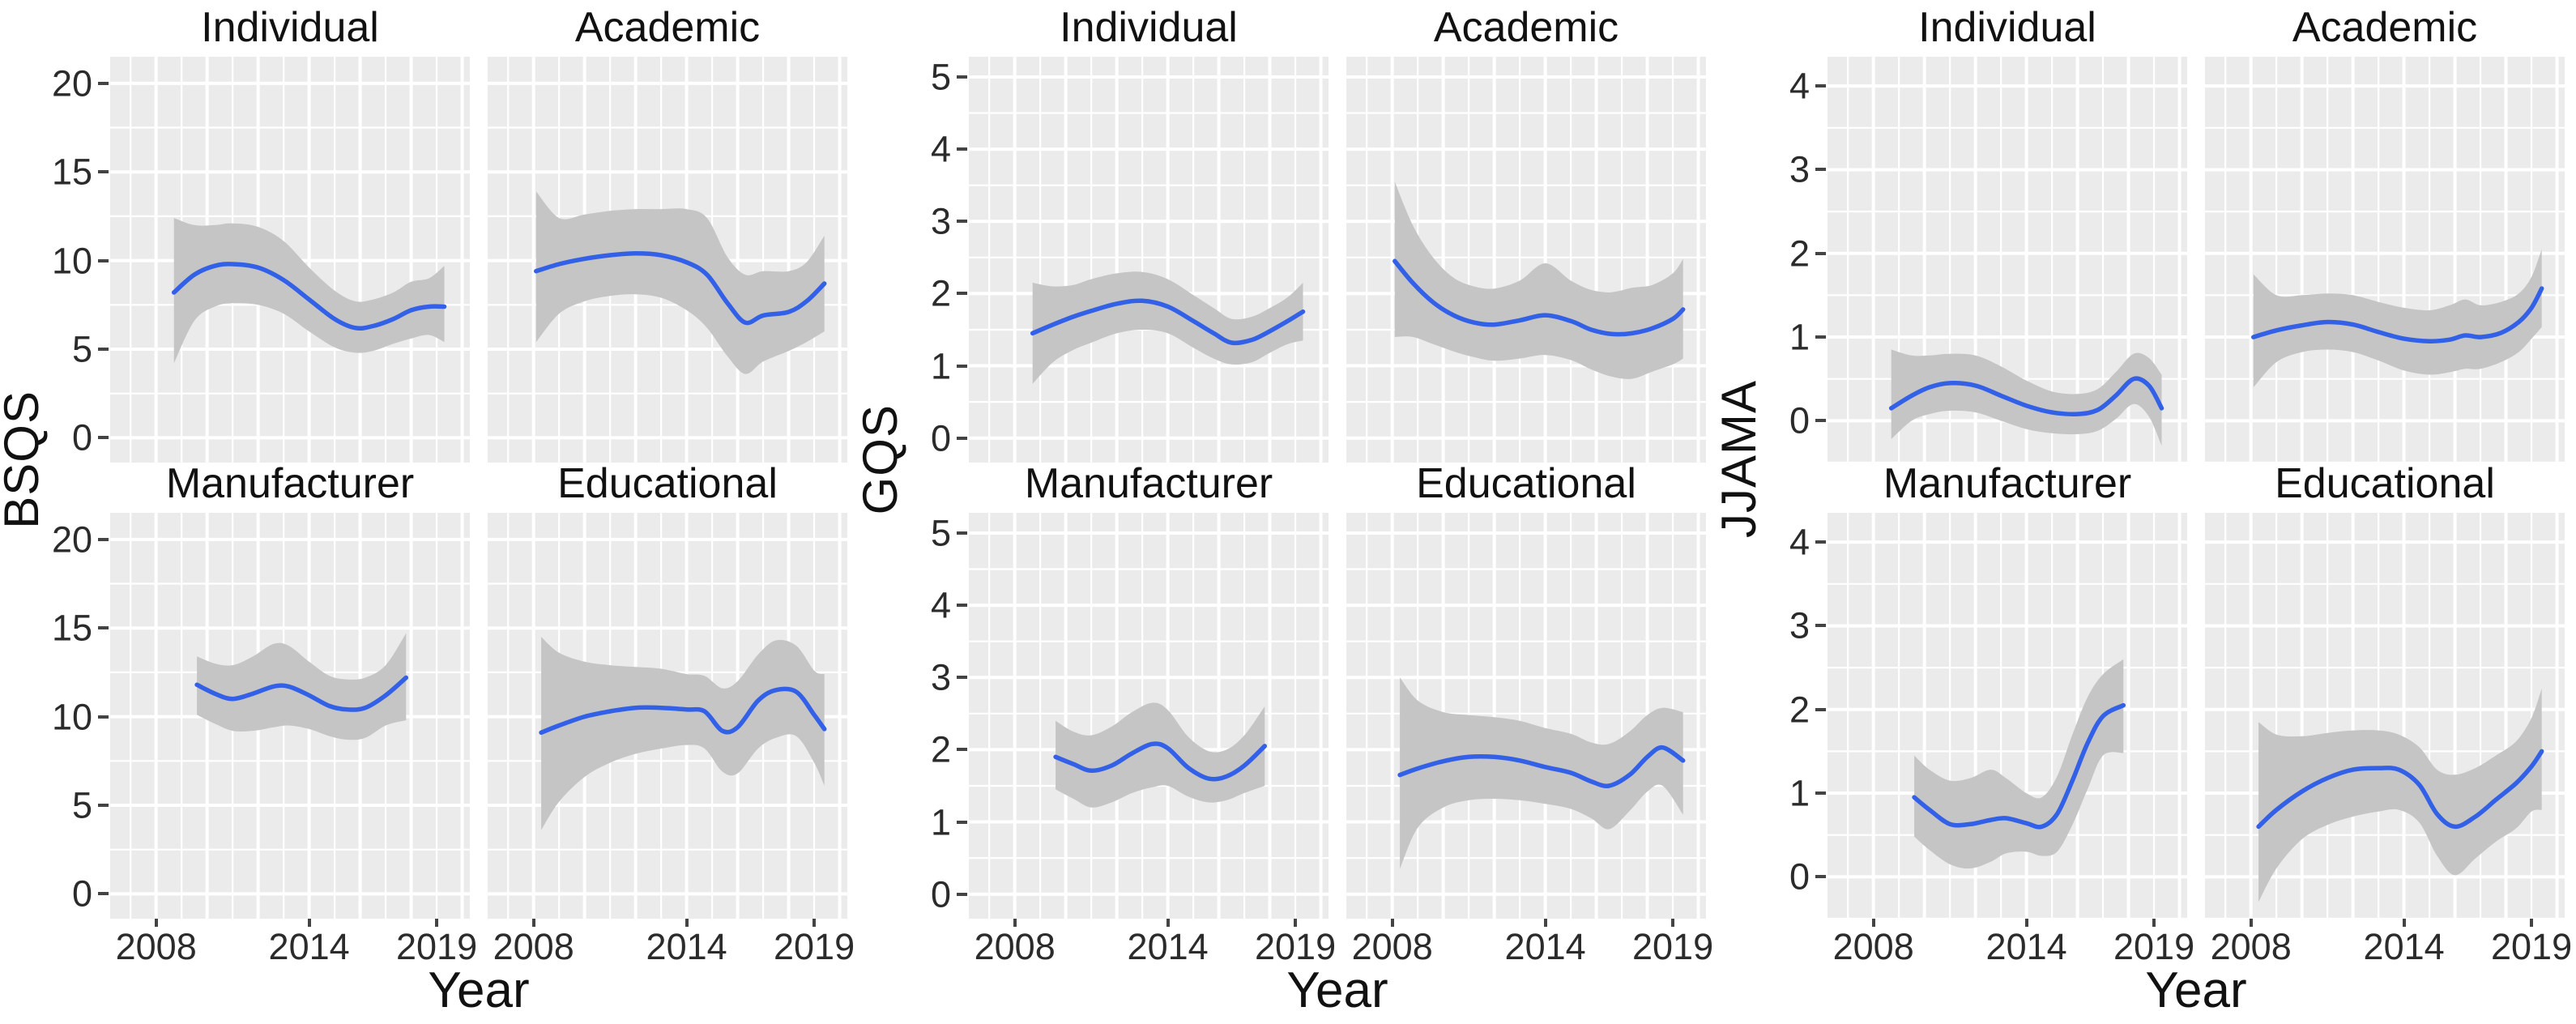 Image resolution: width=2576 pixels, height=1024 pixels. I want to click on panel-bsqs-academic, so click(667, 260).